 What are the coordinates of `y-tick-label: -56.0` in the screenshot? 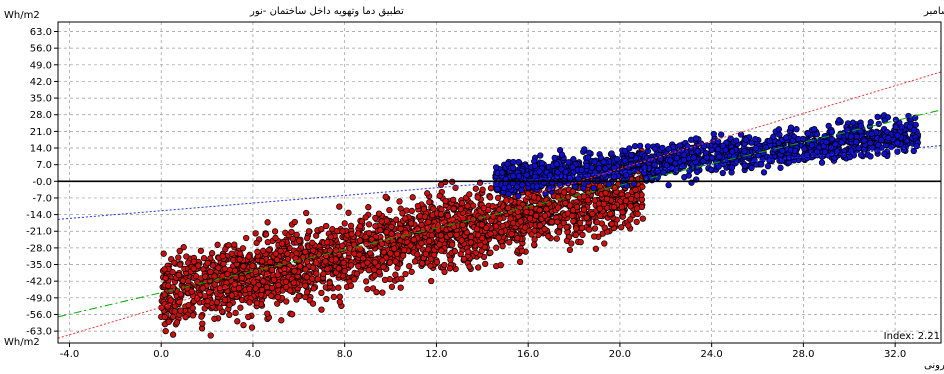 It's located at (39, 315).